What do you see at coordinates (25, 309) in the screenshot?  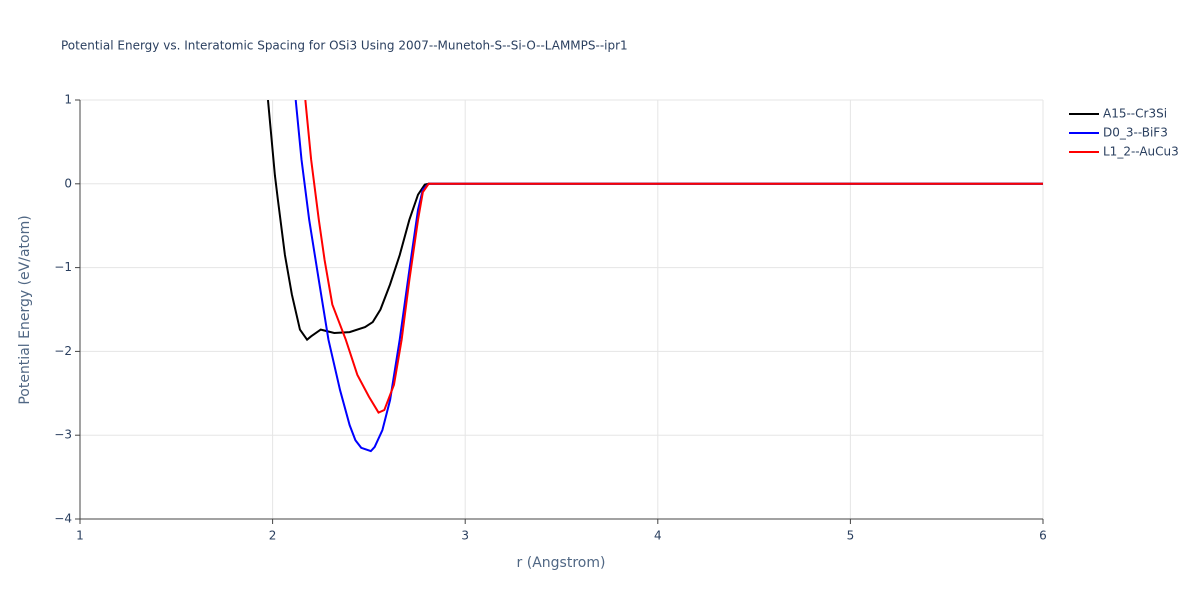 I see `y-axis-title: Potential Energy (eV/atom)` at bounding box center [25, 309].